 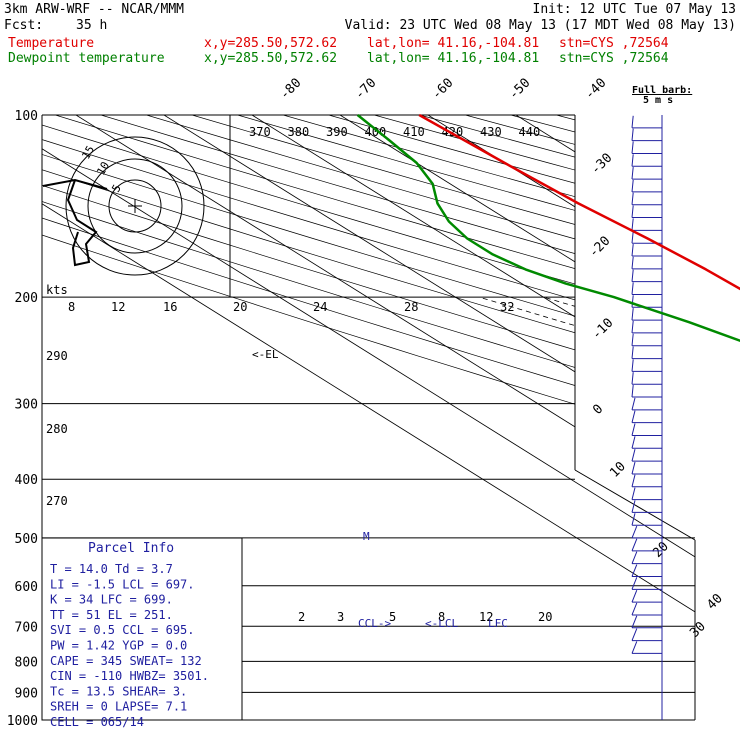 What do you see at coordinates (545, 617) in the screenshot?
I see `mixing-ratio-label-20: 20` at bounding box center [545, 617].